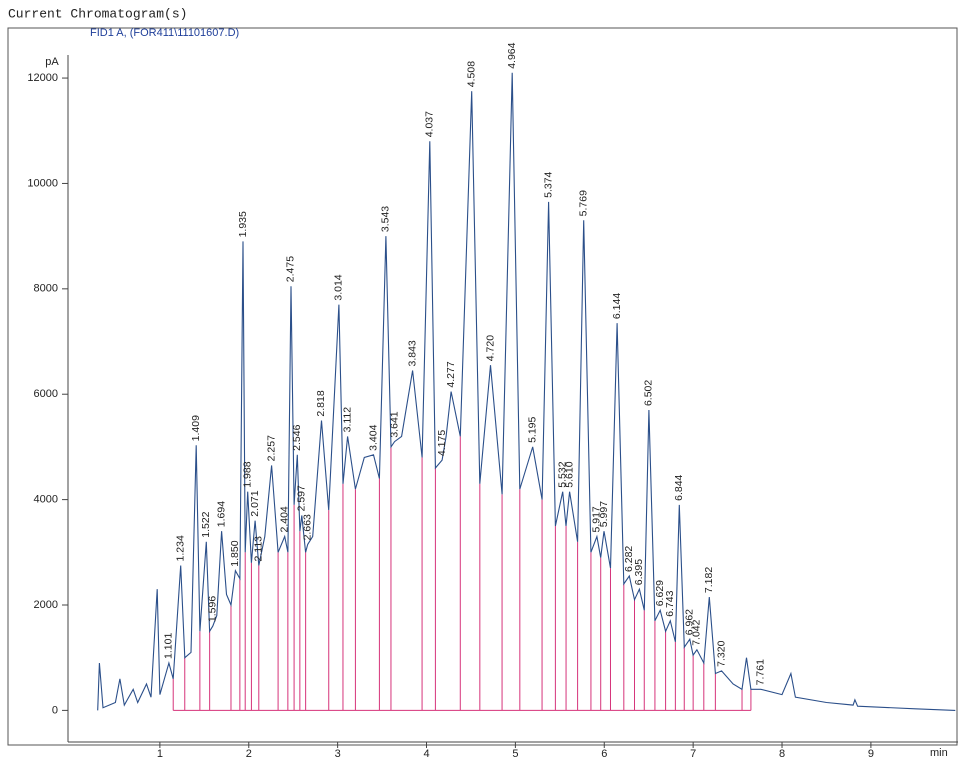 The image size is (958, 760). Describe the element at coordinates (297, 437) in the screenshot. I see `peak-label: 2.546` at that location.